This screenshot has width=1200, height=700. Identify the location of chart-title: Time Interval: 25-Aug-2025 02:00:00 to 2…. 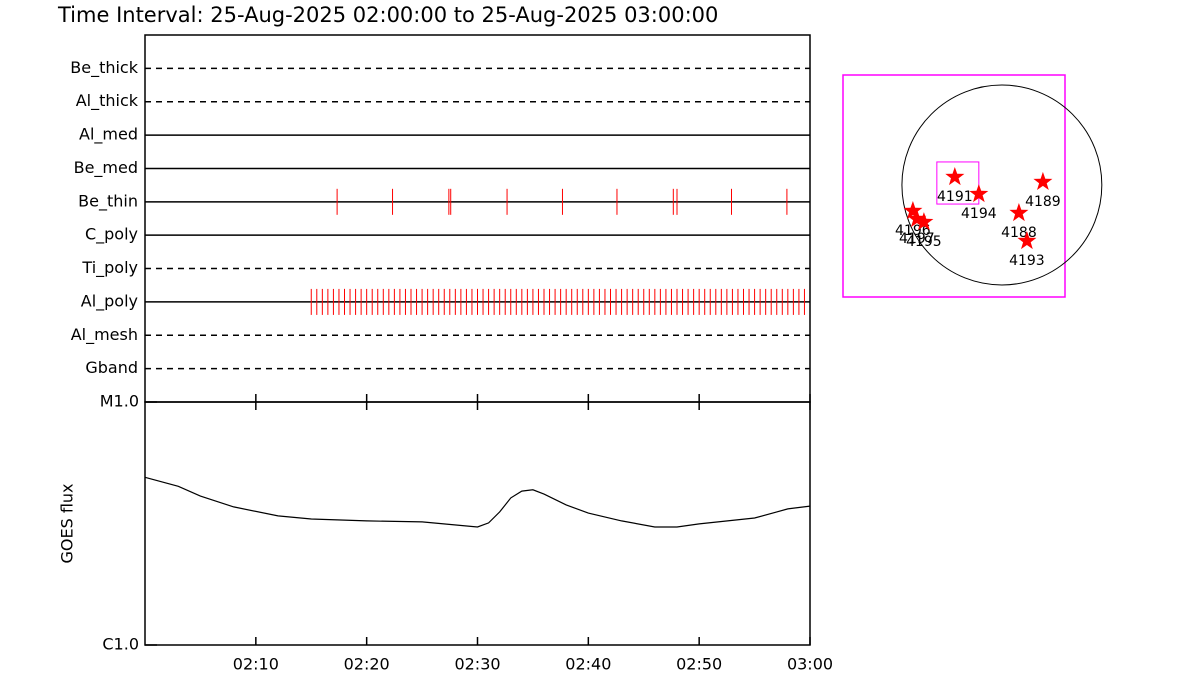
(387, 15).